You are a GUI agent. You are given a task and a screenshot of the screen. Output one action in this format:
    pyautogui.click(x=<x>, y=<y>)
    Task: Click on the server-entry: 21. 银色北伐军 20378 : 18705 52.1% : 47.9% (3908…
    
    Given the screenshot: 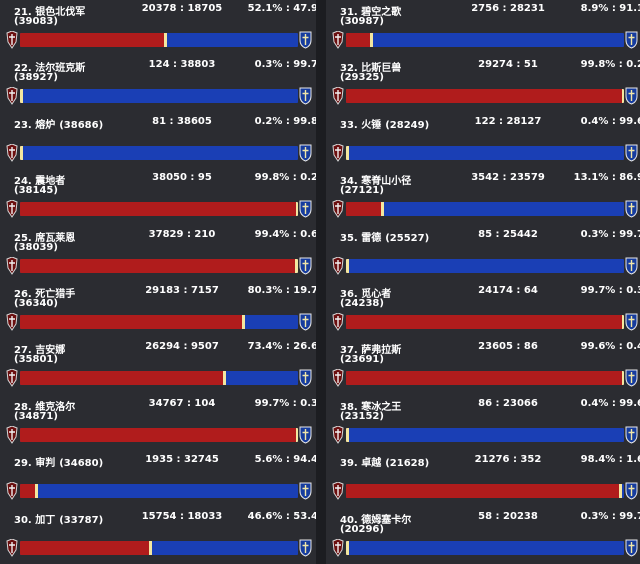 What is the action you would take?
    pyautogui.click(x=164, y=28)
    